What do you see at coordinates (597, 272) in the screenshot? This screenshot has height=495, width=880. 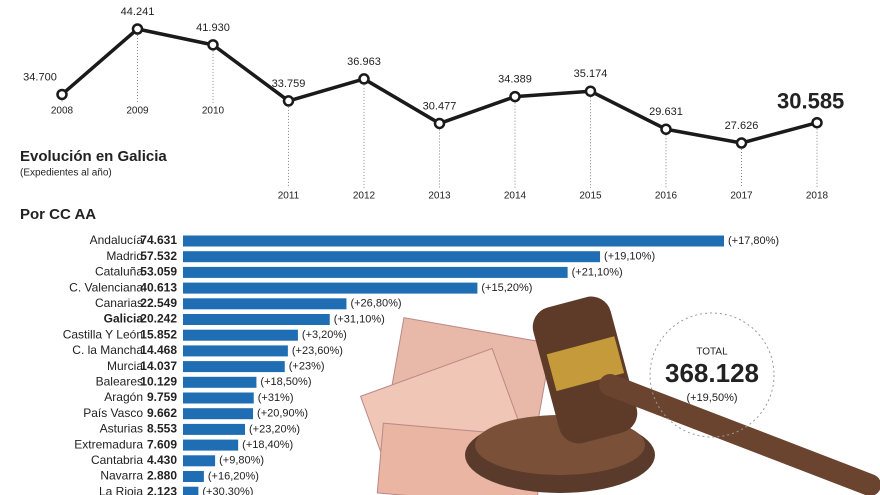 I see `change-label: (+21,10%)` at bounding box center [597, 272].